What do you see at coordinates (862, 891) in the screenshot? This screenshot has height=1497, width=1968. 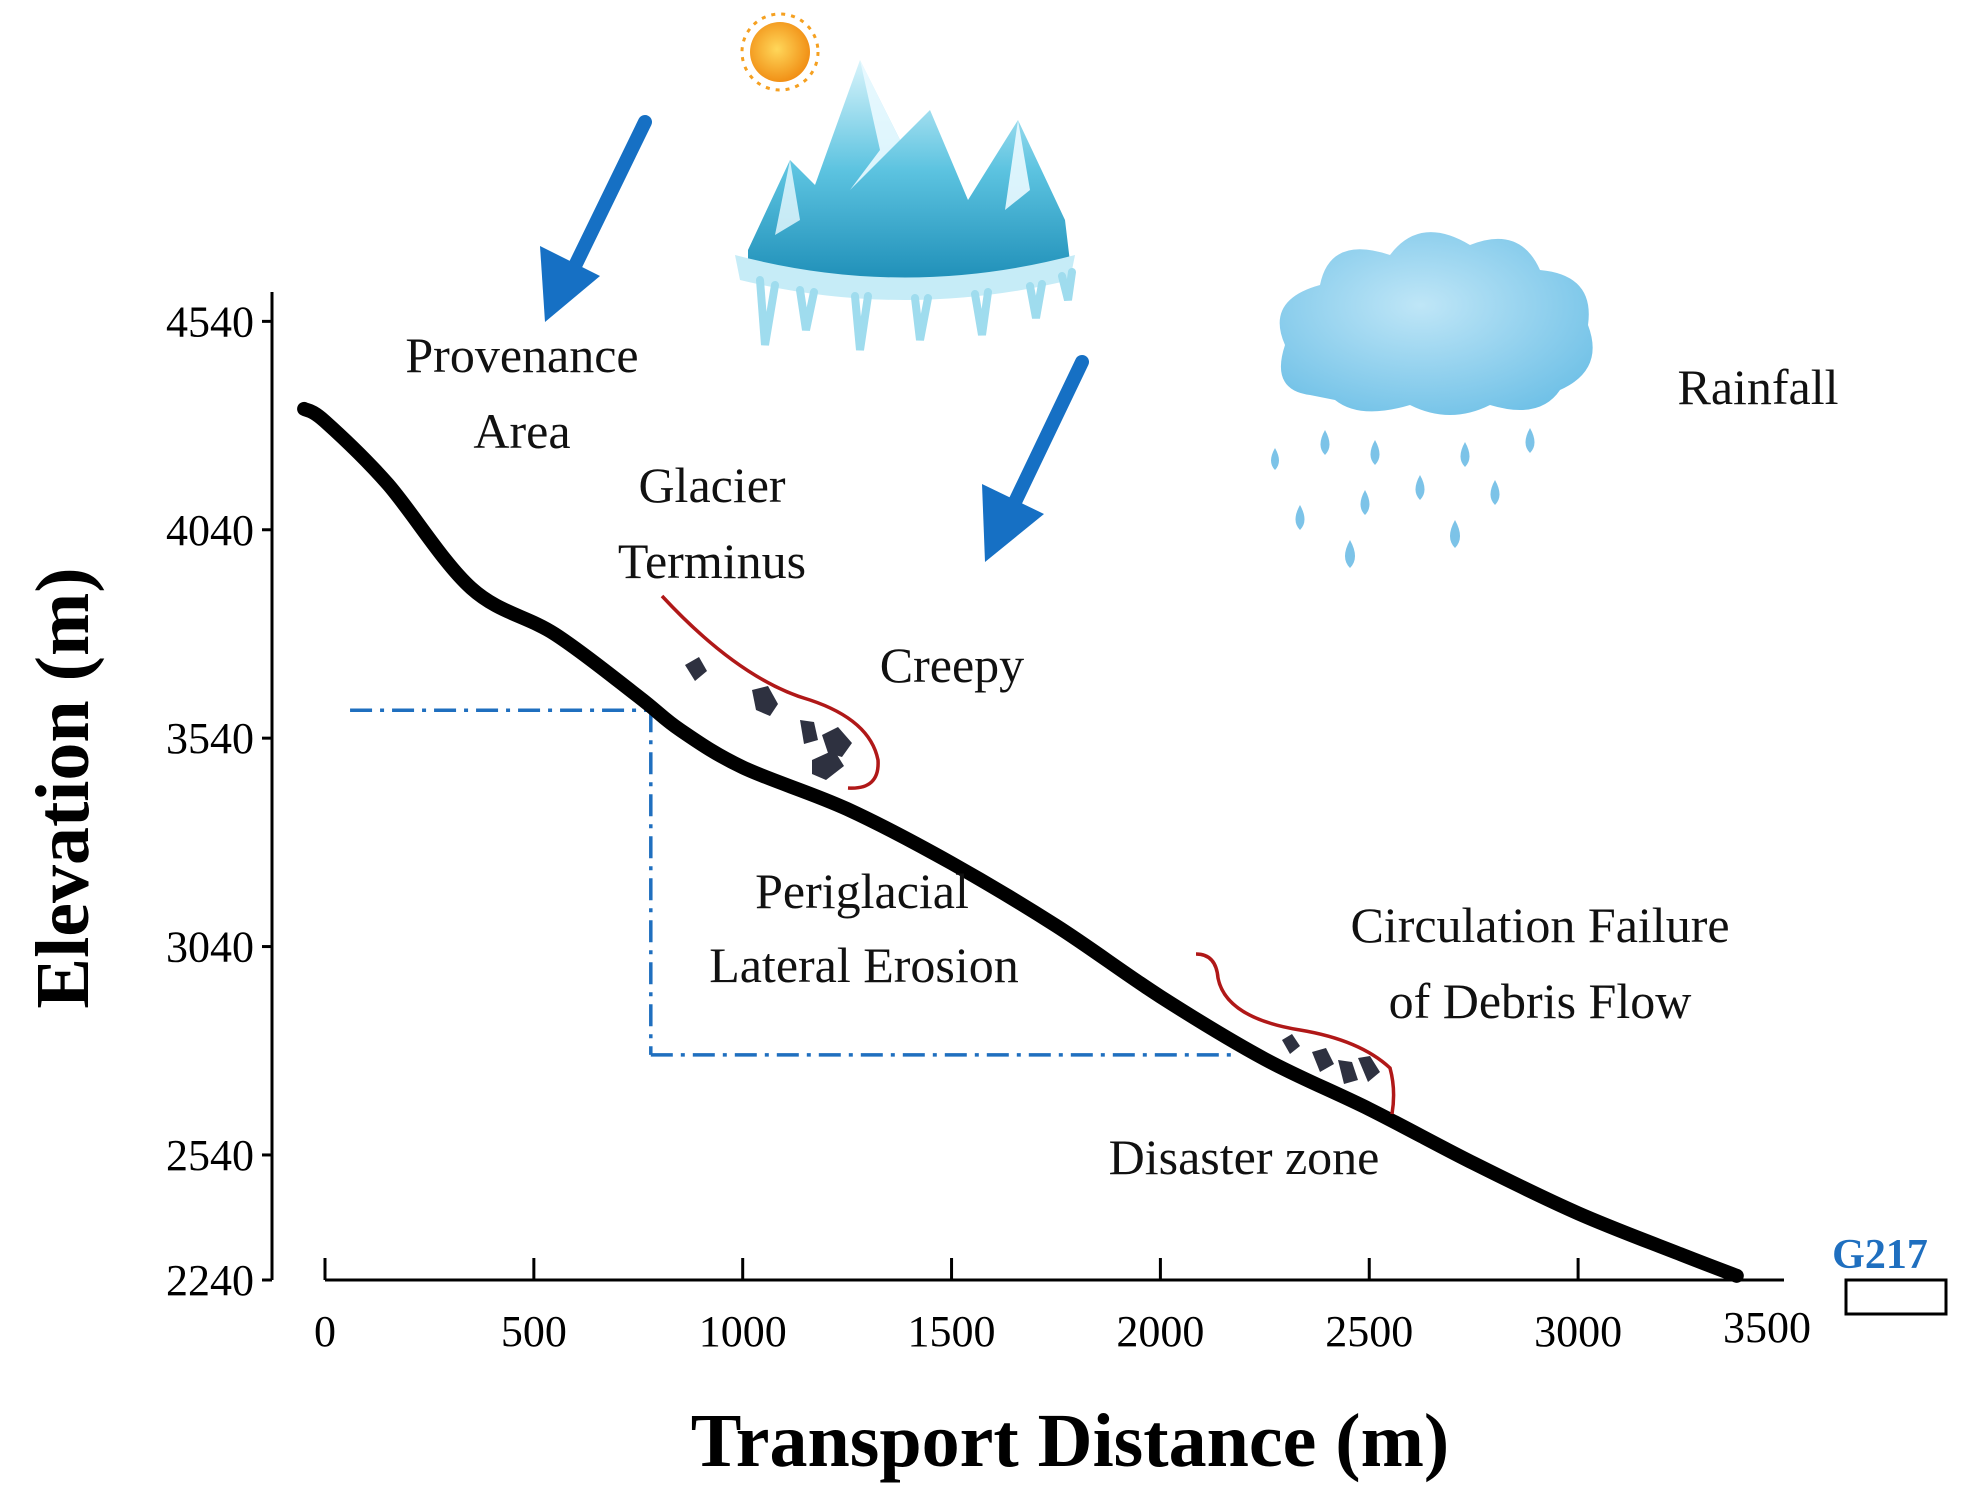 I see `periglacial-label: Periglacial` at bounding box center [862, 891].